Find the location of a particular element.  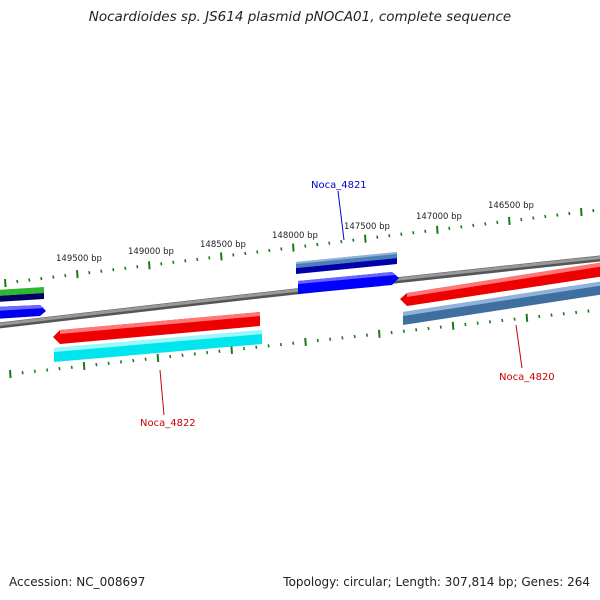

red-arrow-4820-highlight is located at coordinates (503, 279).